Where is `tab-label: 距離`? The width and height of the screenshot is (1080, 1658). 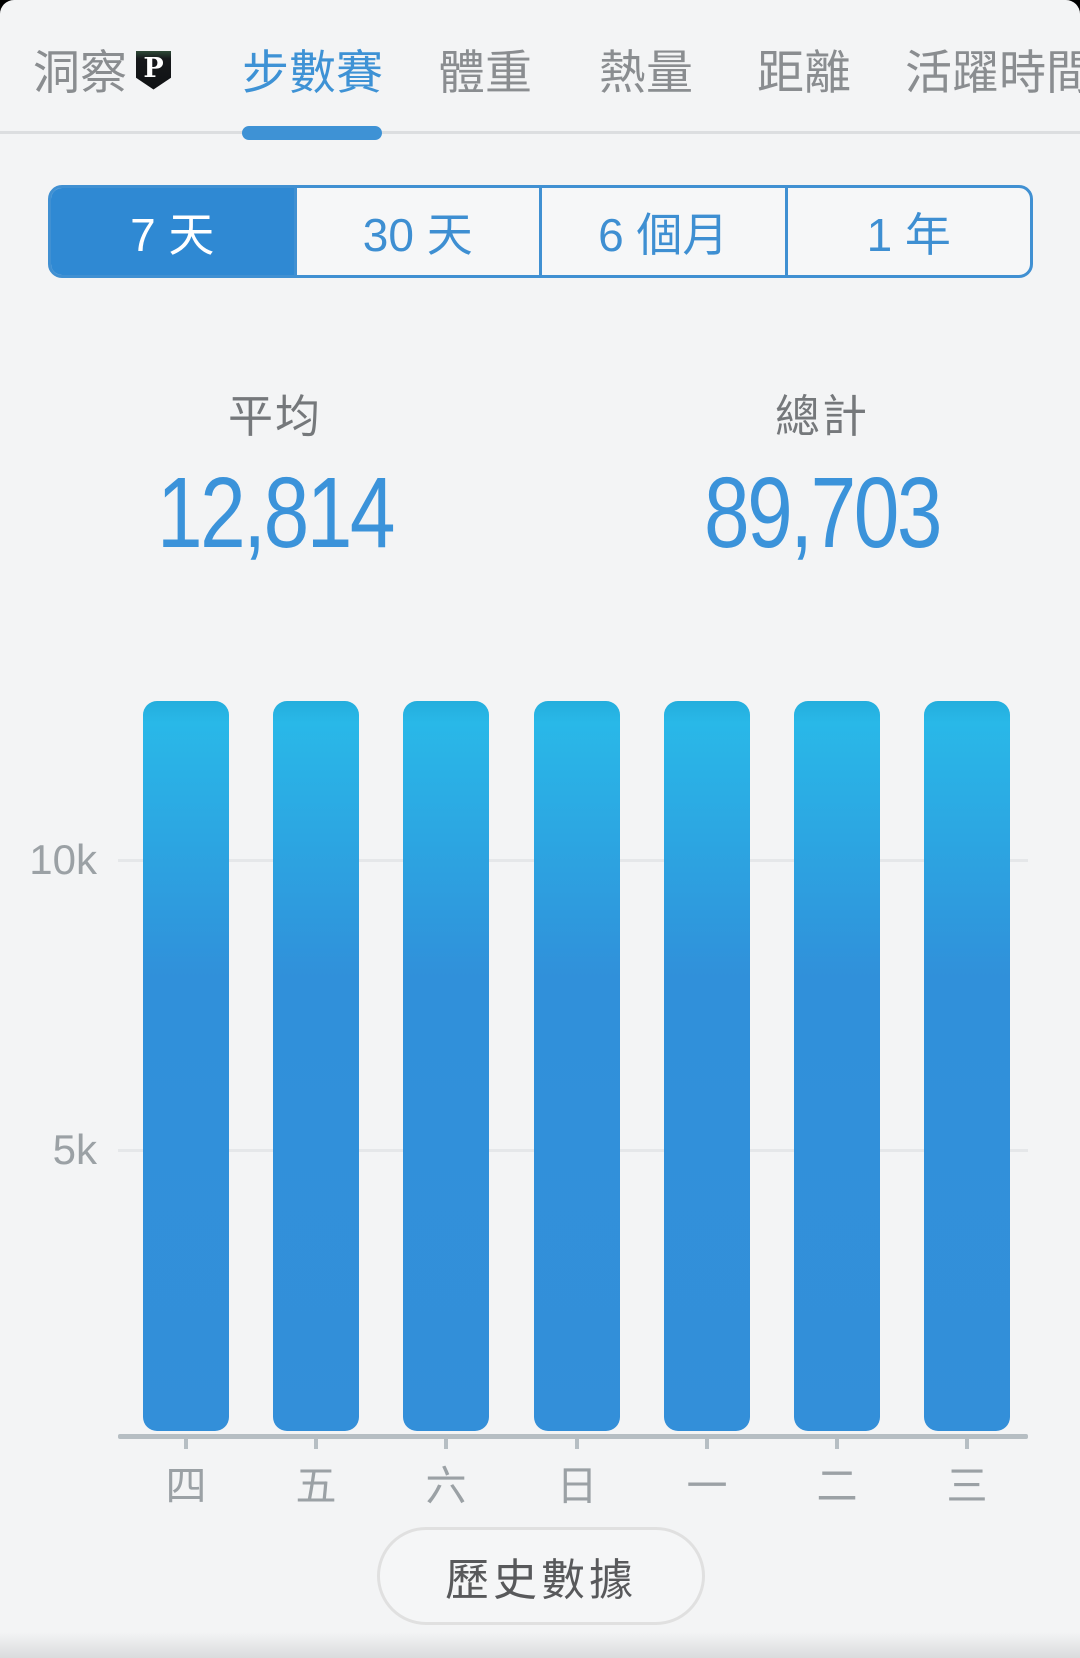 tab-label: 距離 is located at coordinates (804, 72).